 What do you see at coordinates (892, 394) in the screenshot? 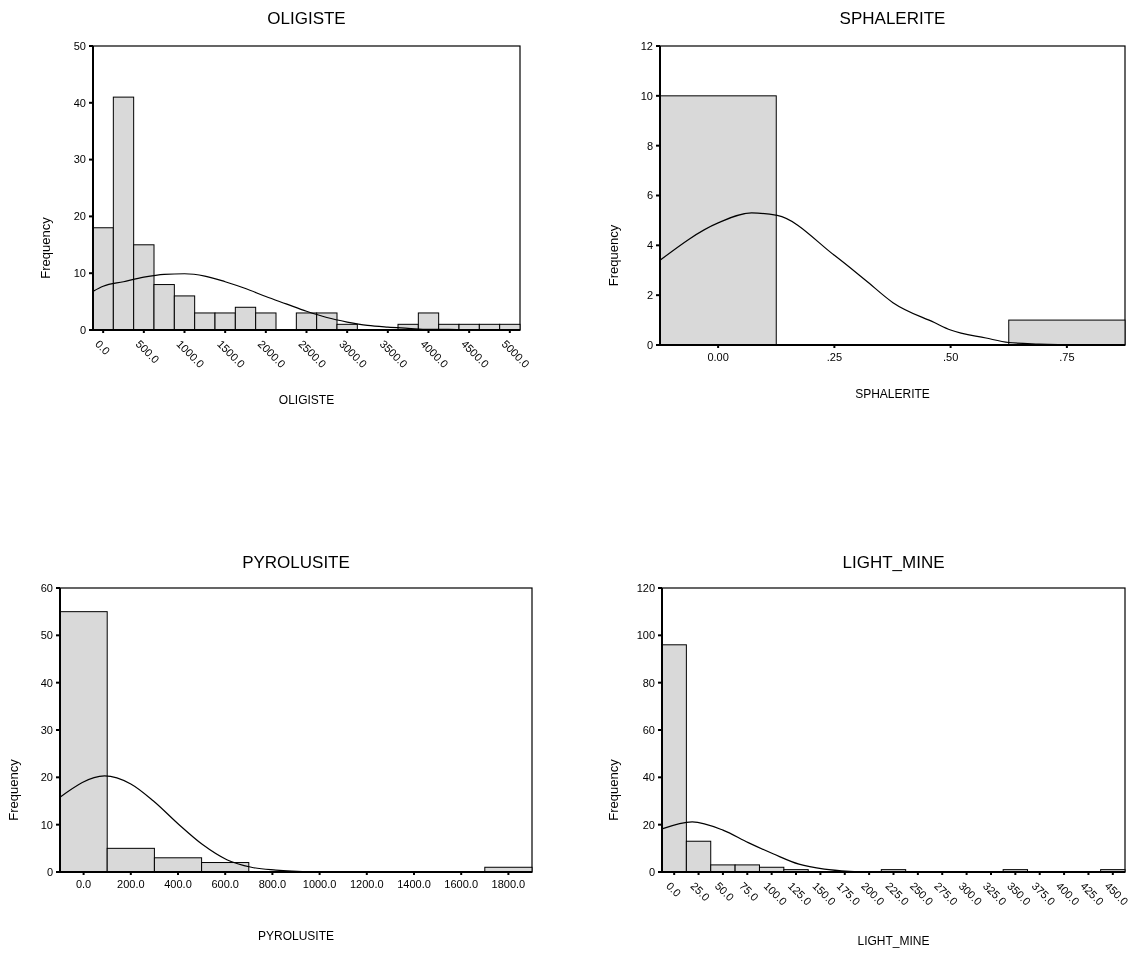
I see `x-axis-title: SPHALERITE` at bounding box center [892, 394].